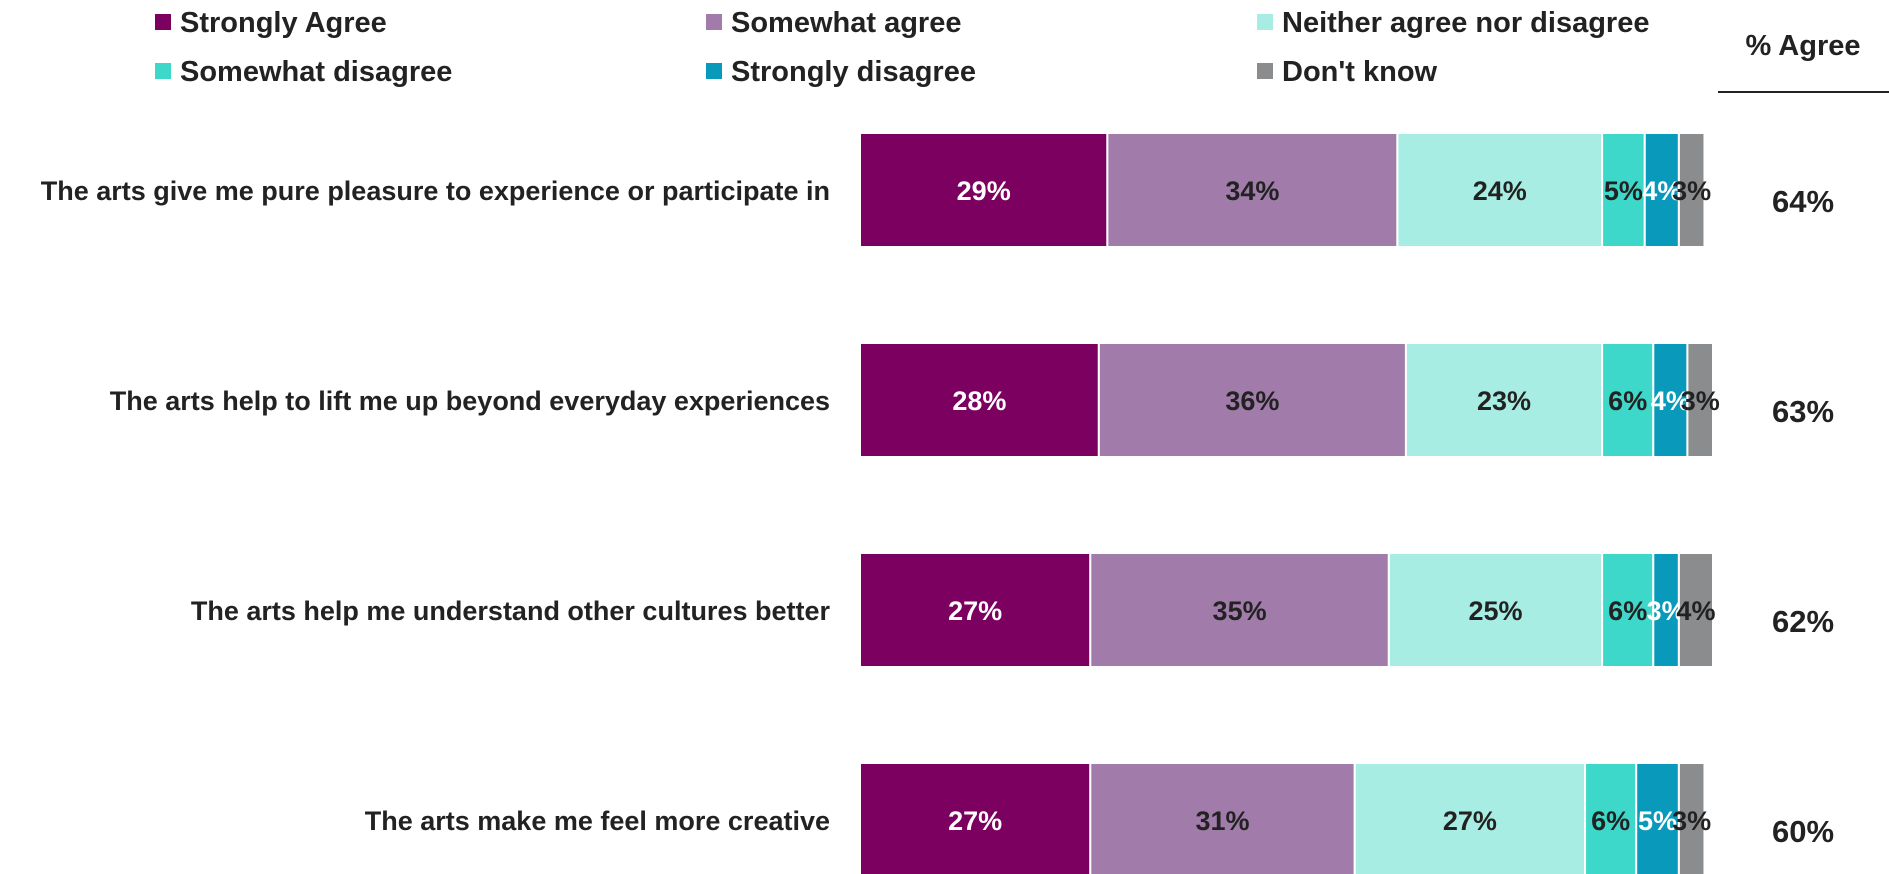 The width and height of the screenshot is (1889, 874). What do you see at coordinates (283, 23) in the screenshot?
I see `legend-label: Strongly Agree` at bounding box center [283, 23].